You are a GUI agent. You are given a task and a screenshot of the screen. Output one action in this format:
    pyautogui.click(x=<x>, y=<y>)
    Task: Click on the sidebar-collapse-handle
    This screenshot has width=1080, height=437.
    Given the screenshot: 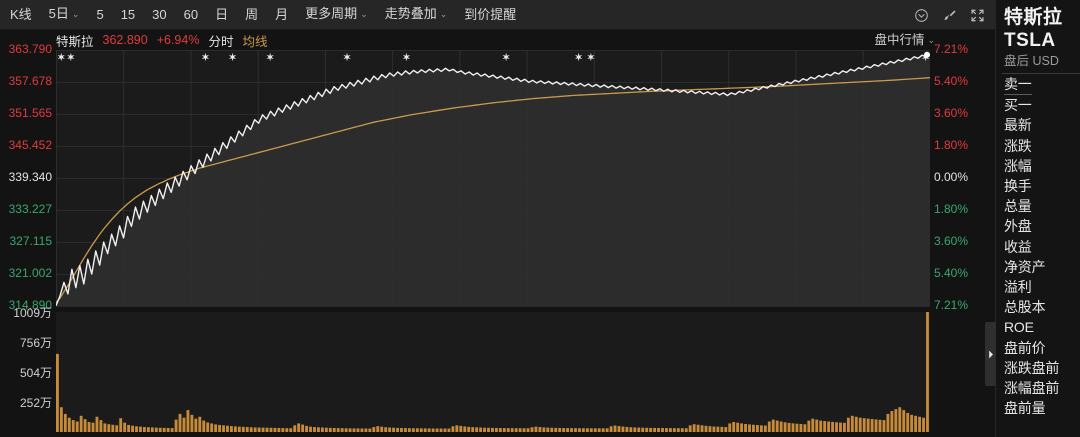 What is the action you would take?
    pyautogui.click(x=990, y=354)
    